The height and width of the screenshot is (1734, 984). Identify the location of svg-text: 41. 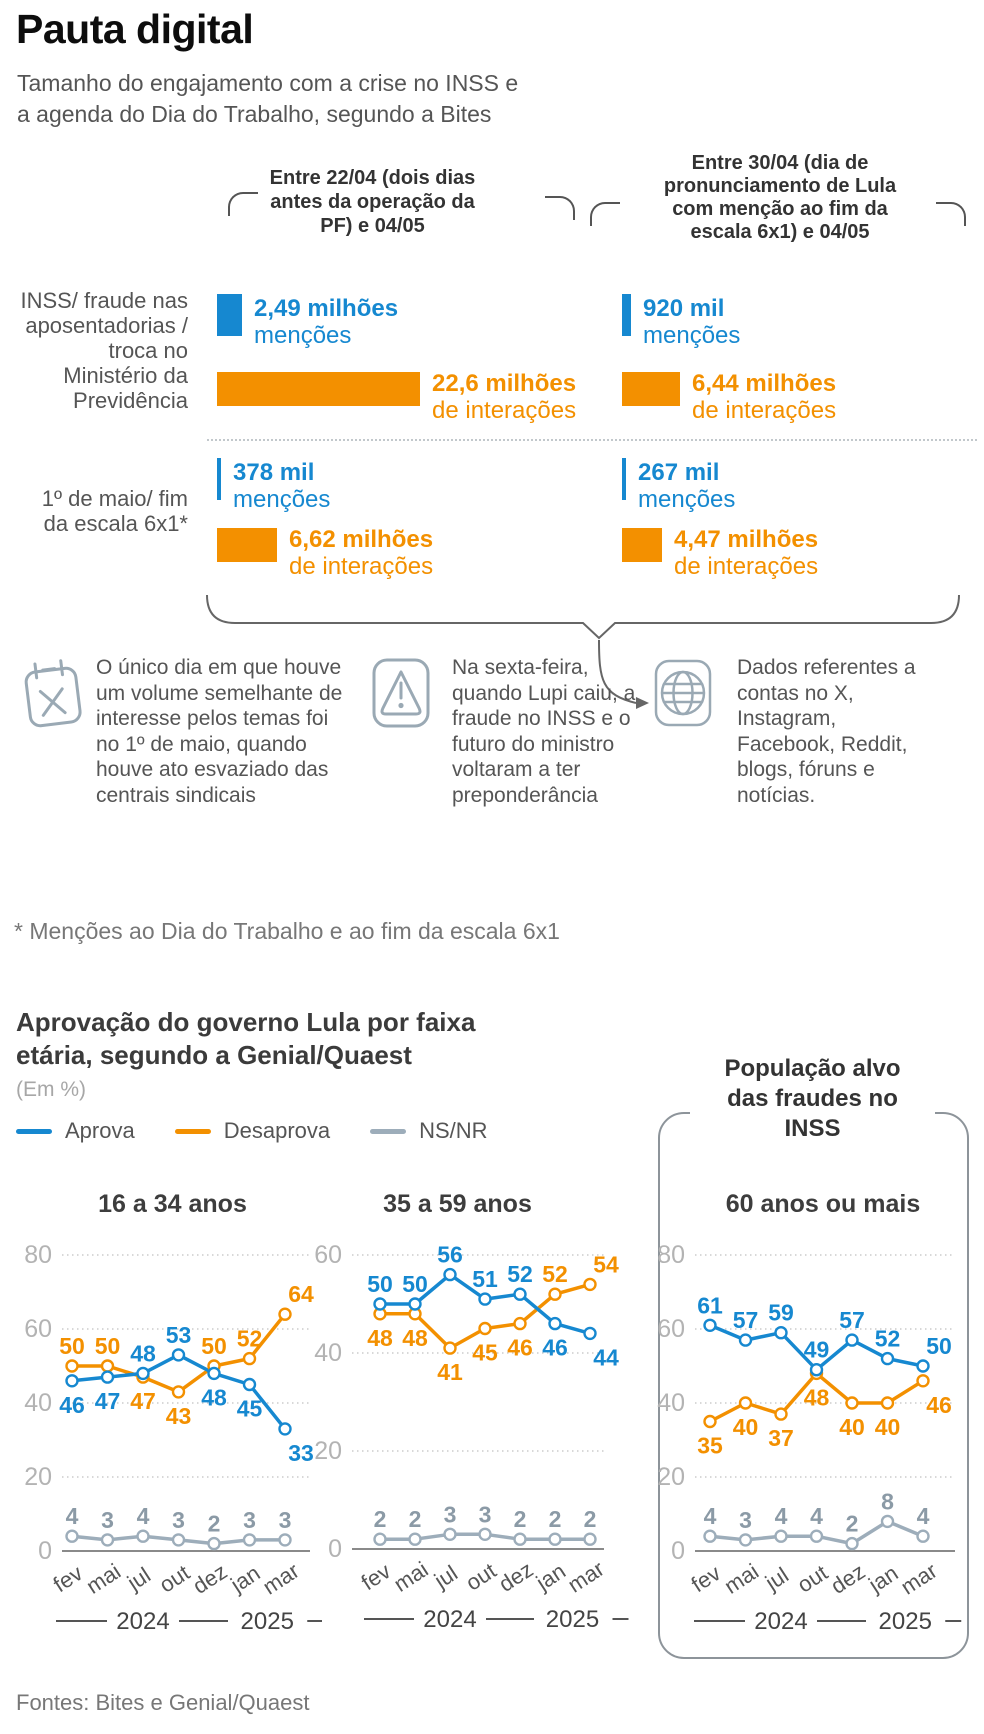
(450, 1372).